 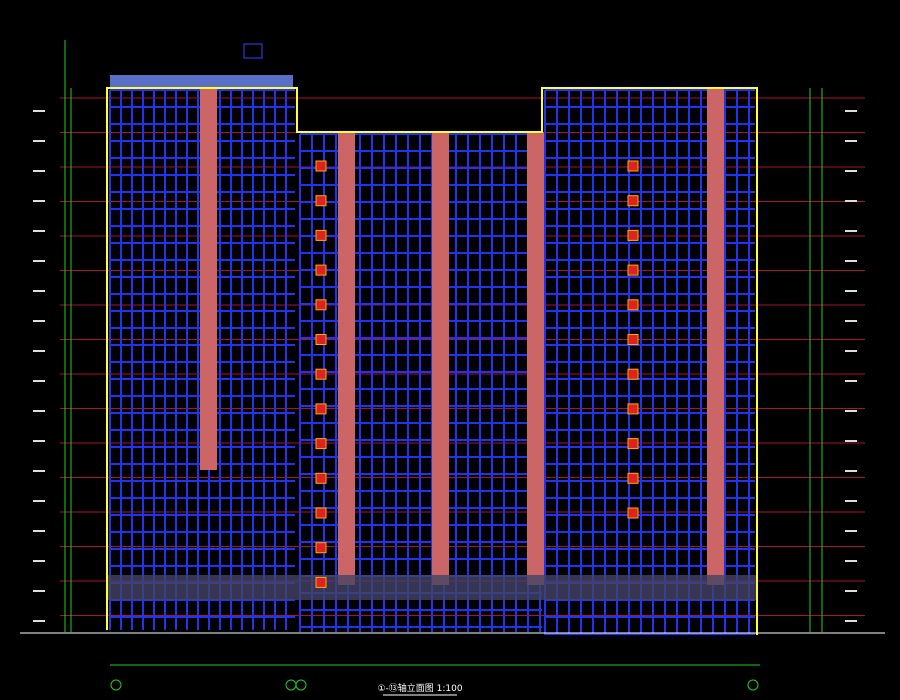 I want to click on building, so click(x=201, y=65).